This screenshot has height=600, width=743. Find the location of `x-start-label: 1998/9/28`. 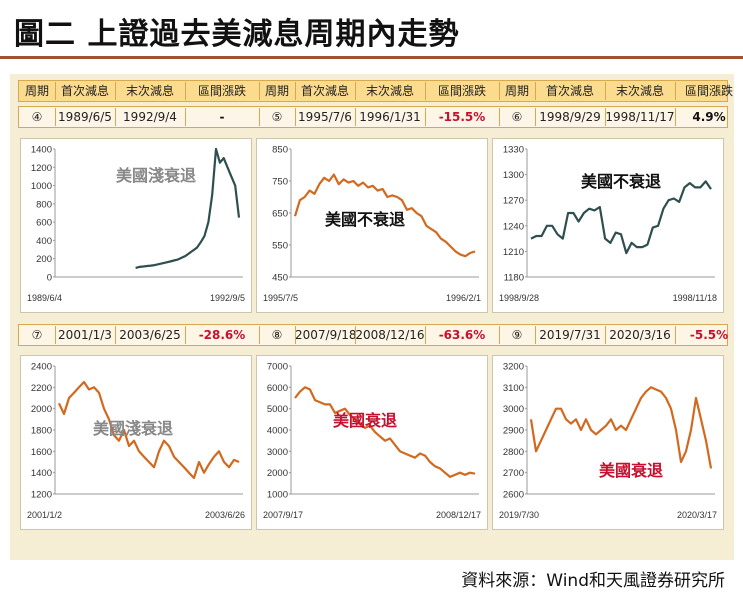

x-start-label: 1998/9/28 is located at coordinates (519, 298).